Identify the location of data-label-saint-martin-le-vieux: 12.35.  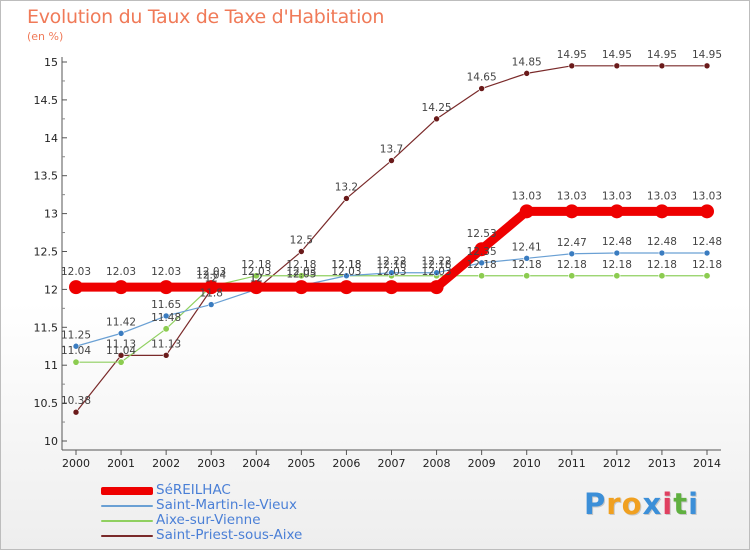
(482, 252).